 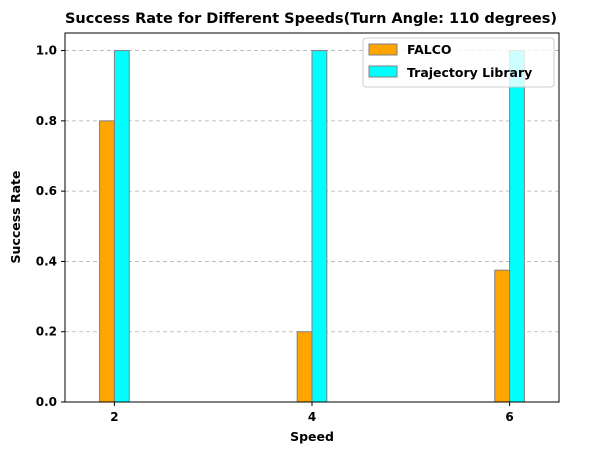 I want to click on y-tick-label: 0.4, so click(x=46, y=261).